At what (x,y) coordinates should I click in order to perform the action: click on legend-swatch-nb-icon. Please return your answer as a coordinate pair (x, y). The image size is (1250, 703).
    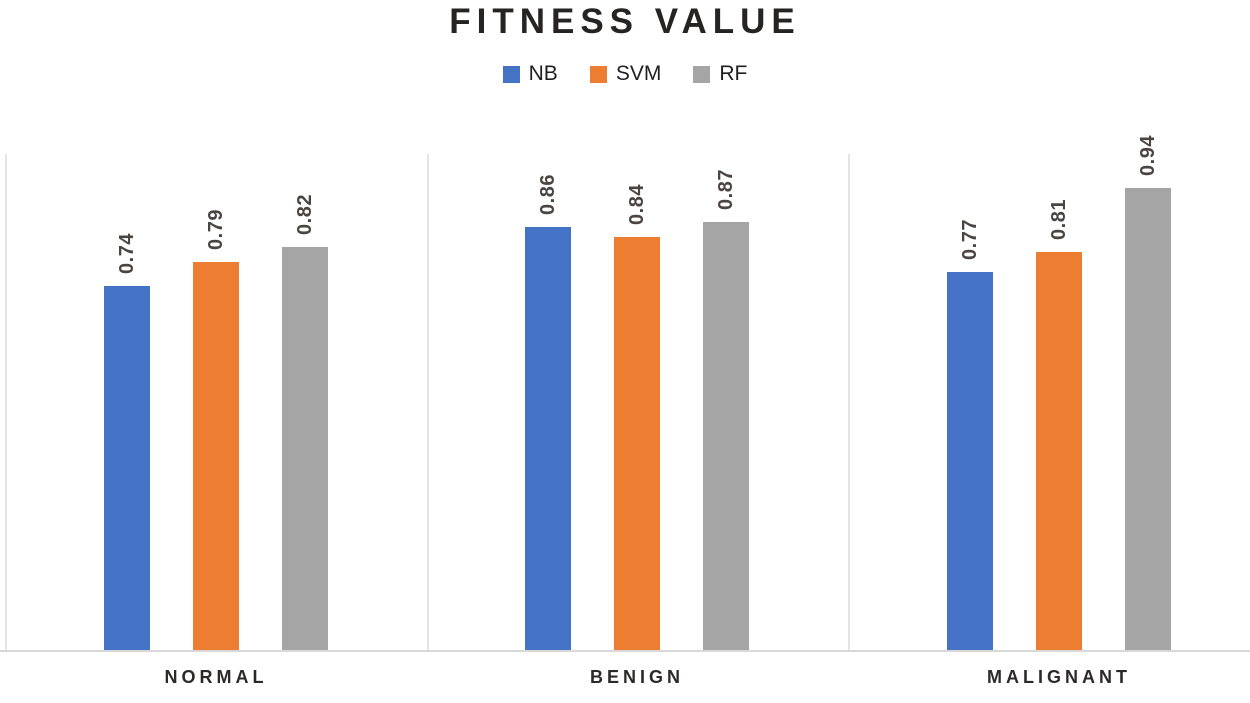
    Looking at the image, I should click on (511, 74).